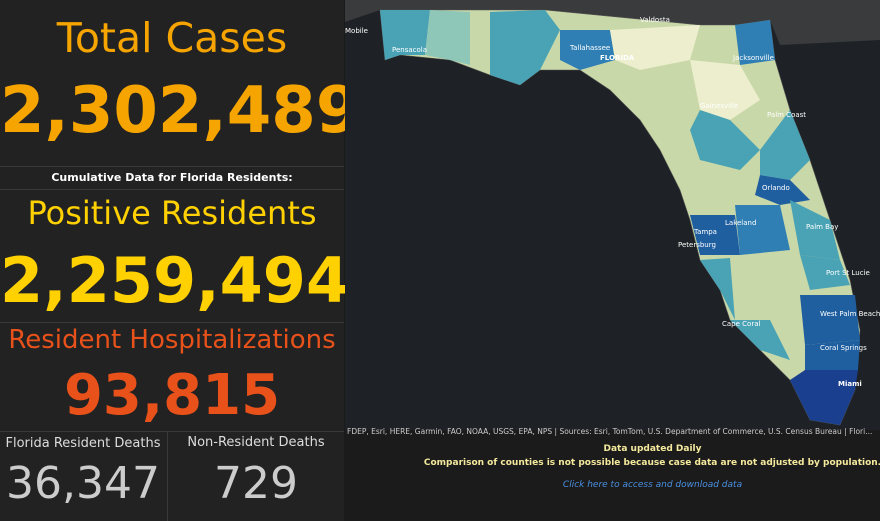 The image size is (880, 521). What do you see at coordinates (655, 20) in the screenshot?
I see `map-label: Valdosta` at bounding box center [655, 20].